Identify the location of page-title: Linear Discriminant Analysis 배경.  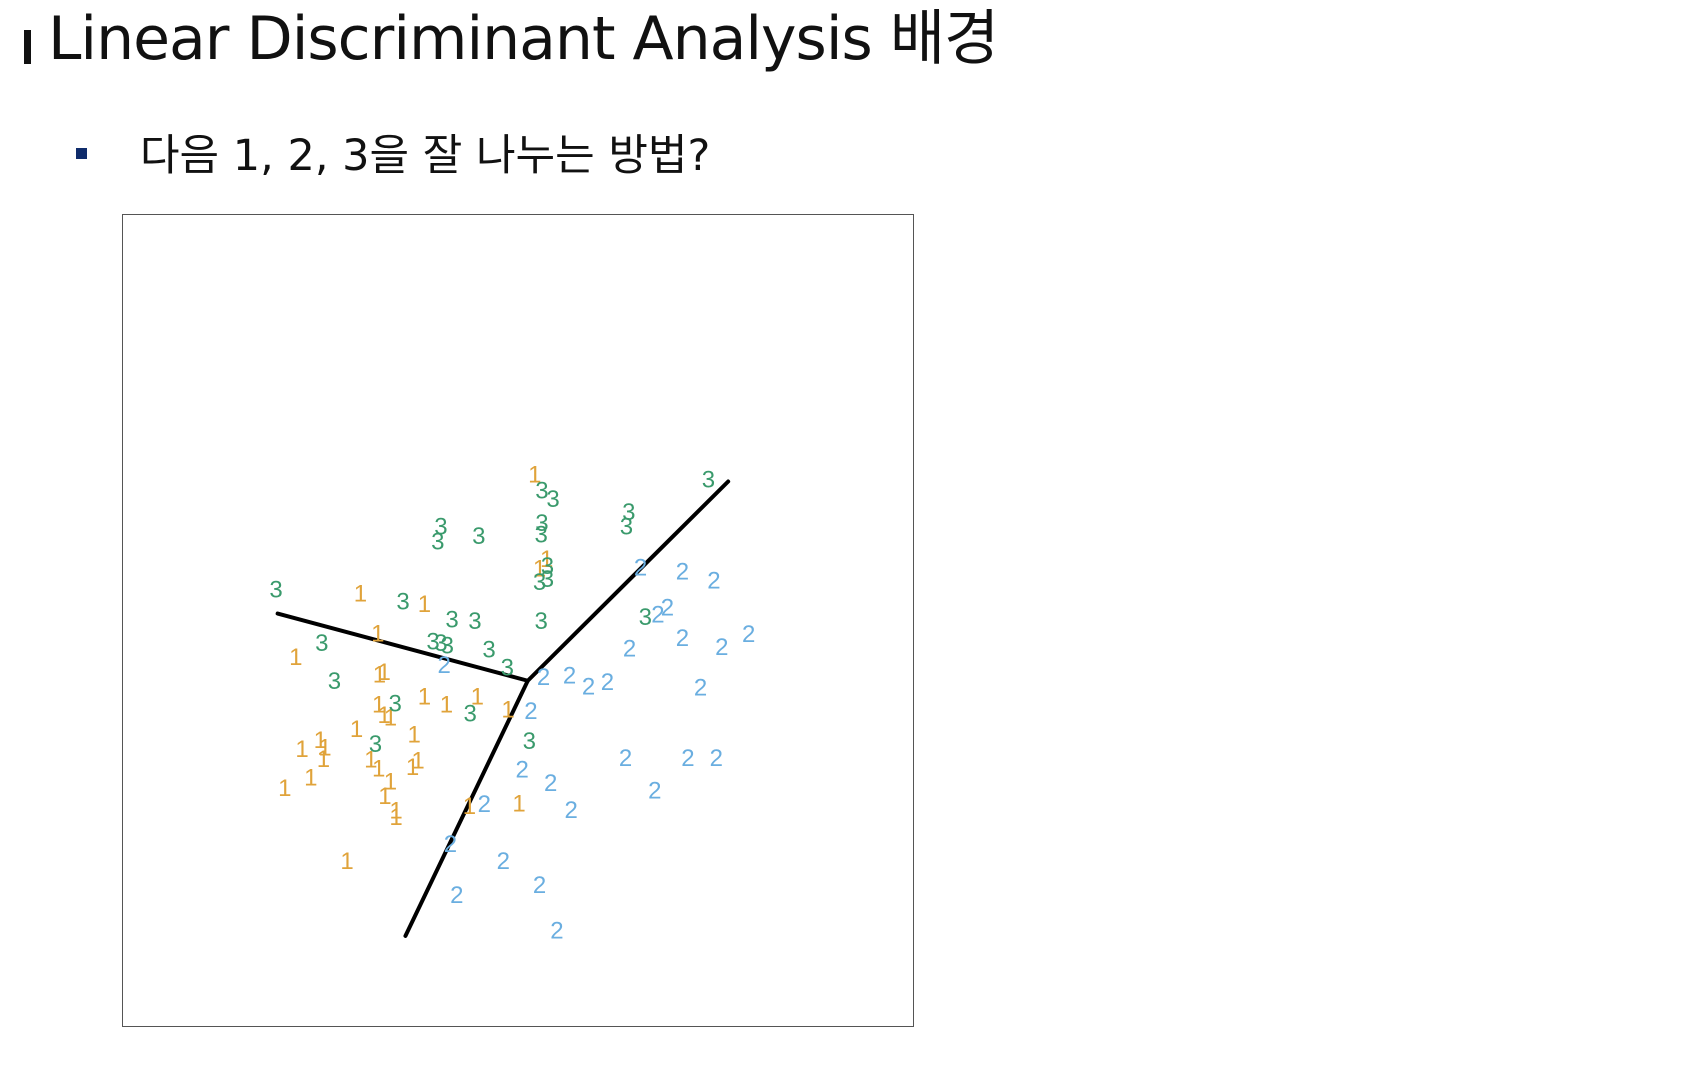
(523, 39).